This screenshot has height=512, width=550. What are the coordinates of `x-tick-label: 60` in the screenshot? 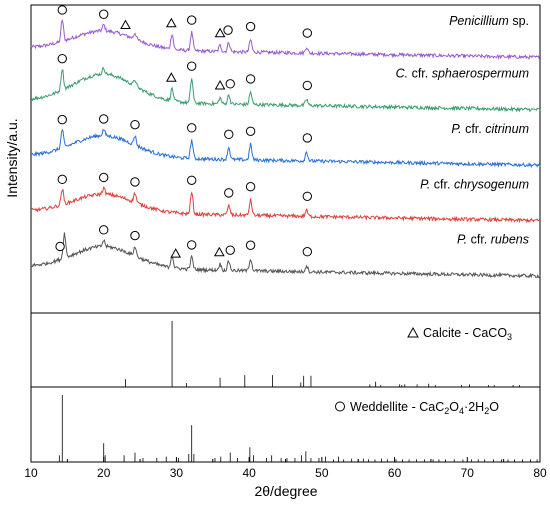 It's located at (395, 473).